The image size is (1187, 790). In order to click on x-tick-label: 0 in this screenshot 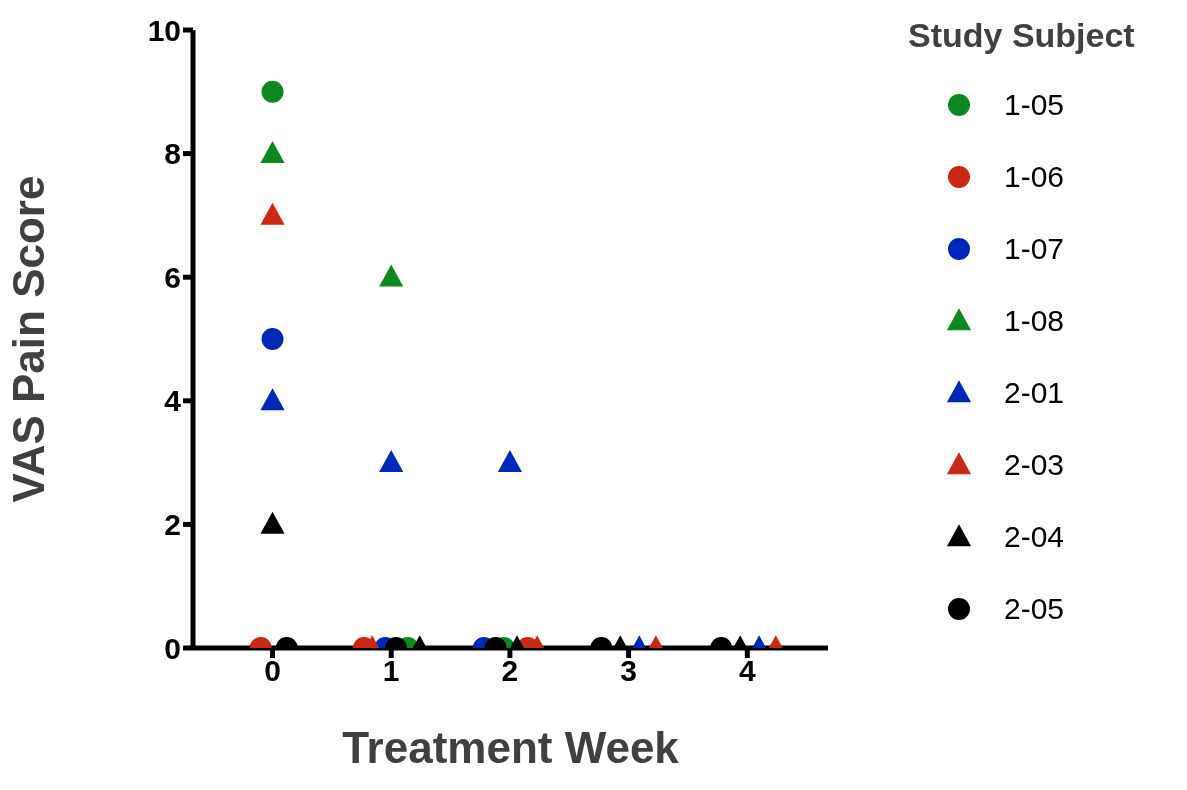, I will do `click(272, 671)`.